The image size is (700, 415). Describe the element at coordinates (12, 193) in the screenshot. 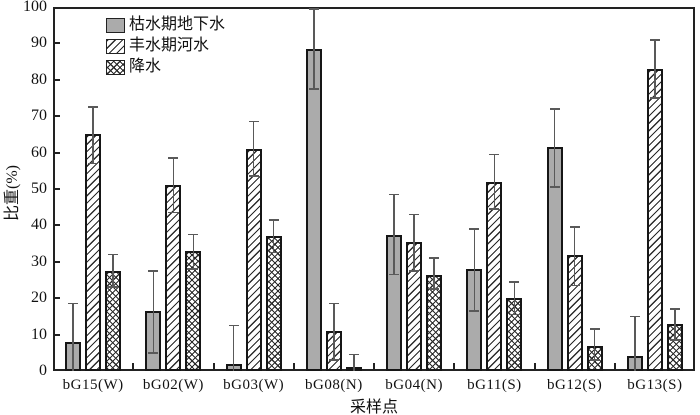

I see `y-axis-label: 比重(%)` at that location.